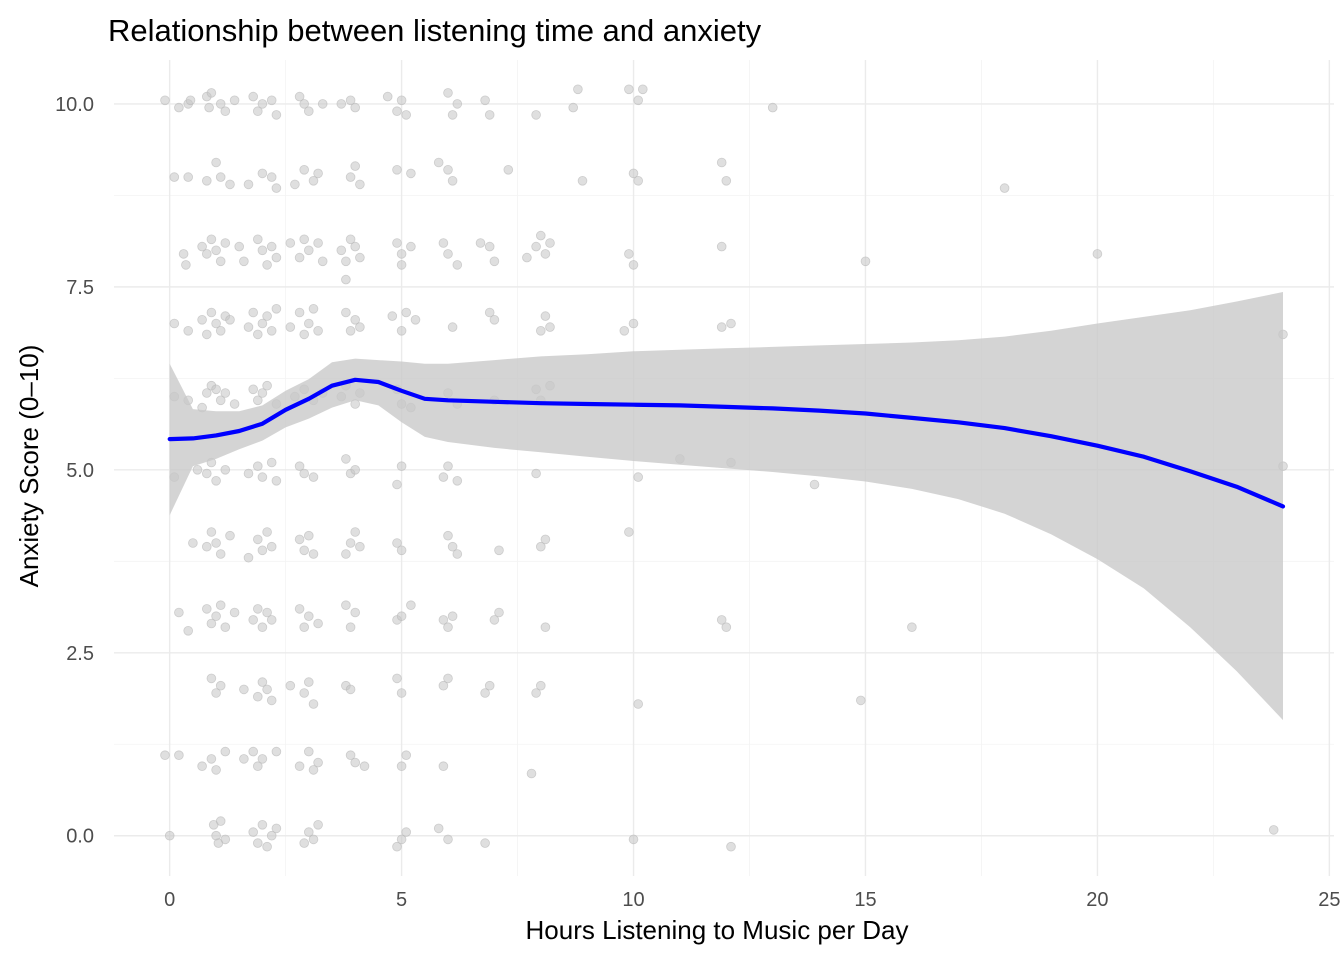 This screenshot has width=1344, height=965. I want to click on x-axis-title: Hours Listening to Music per Day, so click(717, 930).